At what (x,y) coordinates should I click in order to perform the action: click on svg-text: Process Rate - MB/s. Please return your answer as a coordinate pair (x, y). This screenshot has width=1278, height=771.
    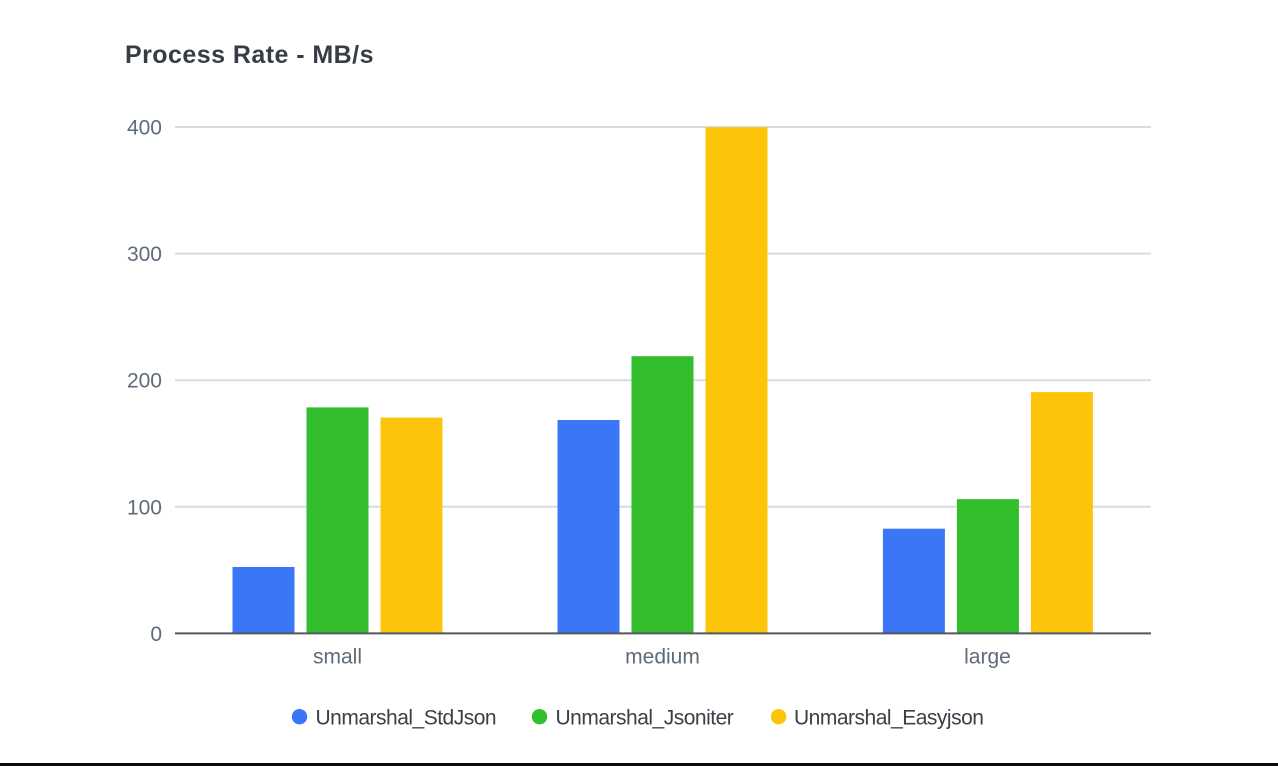
    Looking at the image, I should click on (249, 55).